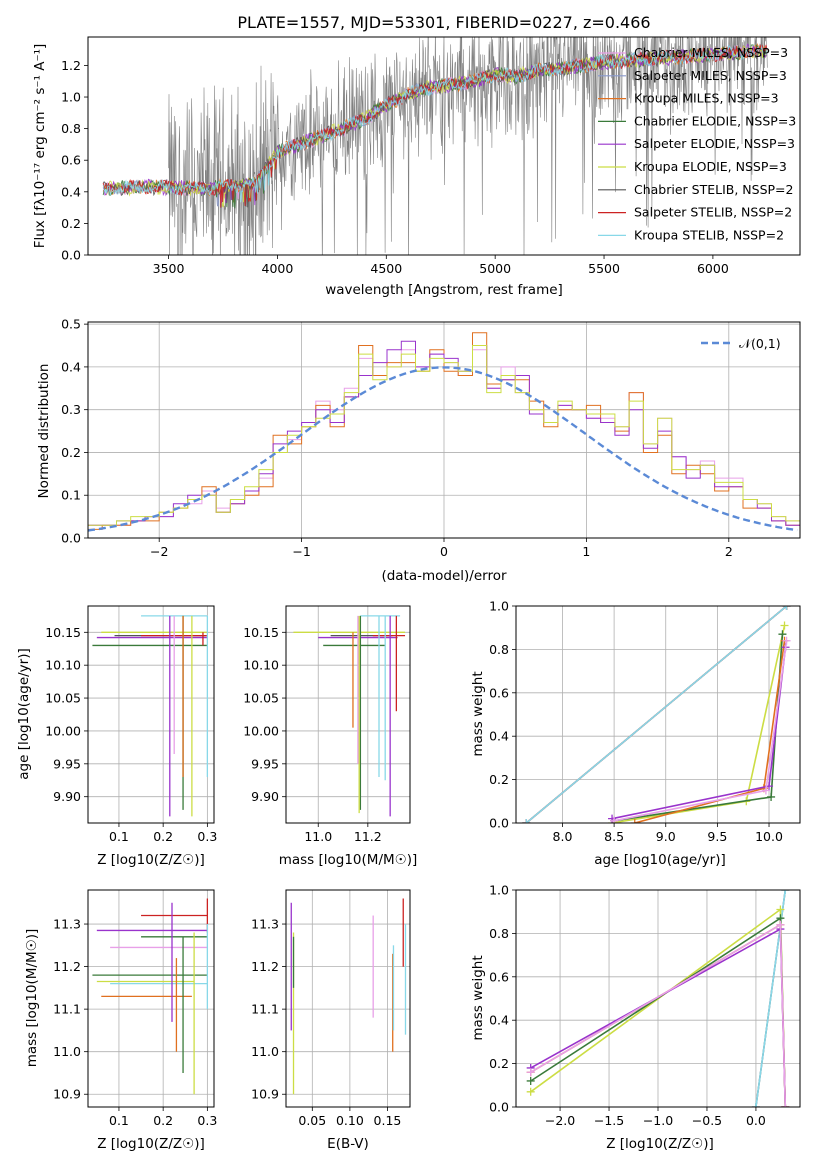 The width and height of the screenshot is (819, 1170). I want to click on mass-z-xlabel: Z [log10(Z/Z☉)], so click(151, 1144).